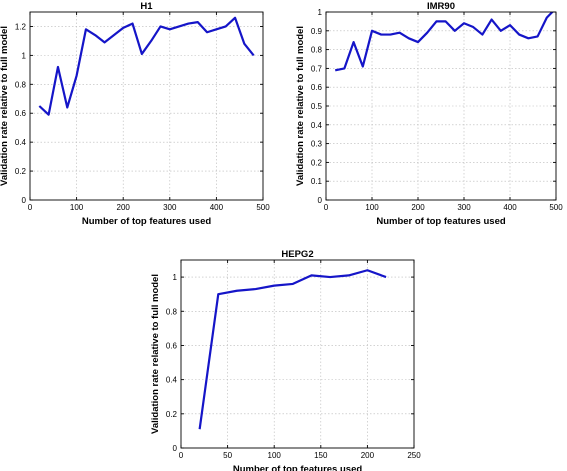  What do you see at coordinates (297, 254) in the screenshot?
I see `chart-title: HEPG2` at bounding box center [297, 254].